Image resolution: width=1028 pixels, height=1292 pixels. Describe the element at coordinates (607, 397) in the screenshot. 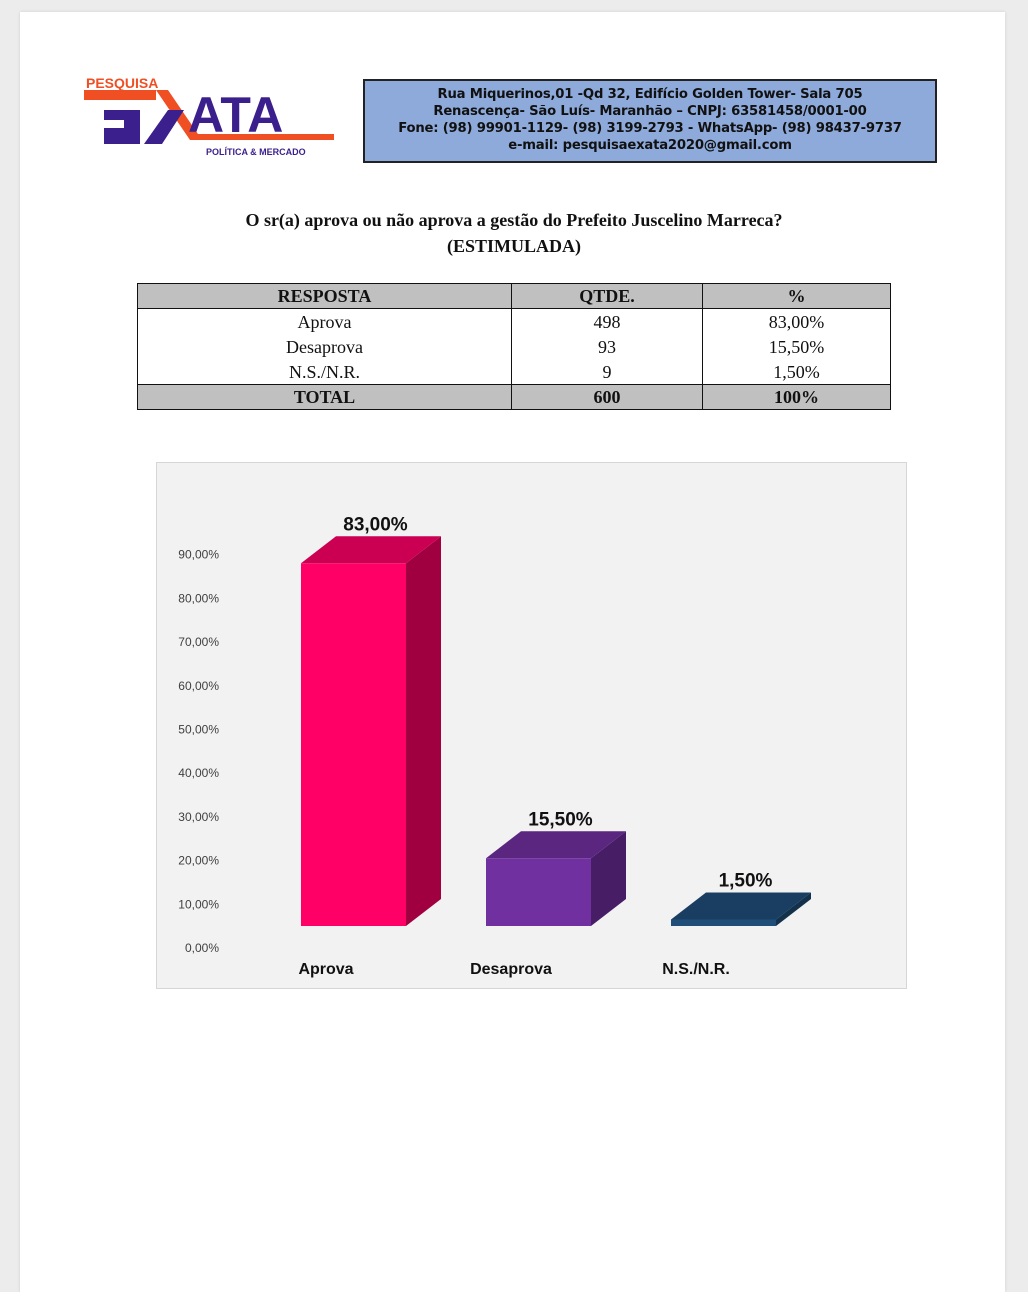

I see `total-qtde: 600` at that location.